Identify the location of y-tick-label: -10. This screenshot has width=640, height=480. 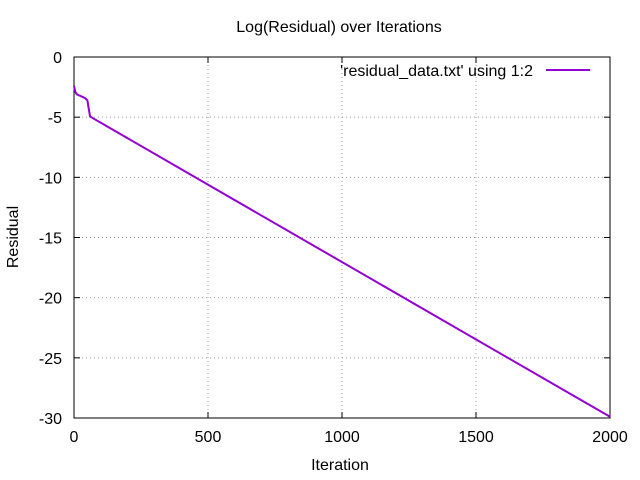
(50, 178).